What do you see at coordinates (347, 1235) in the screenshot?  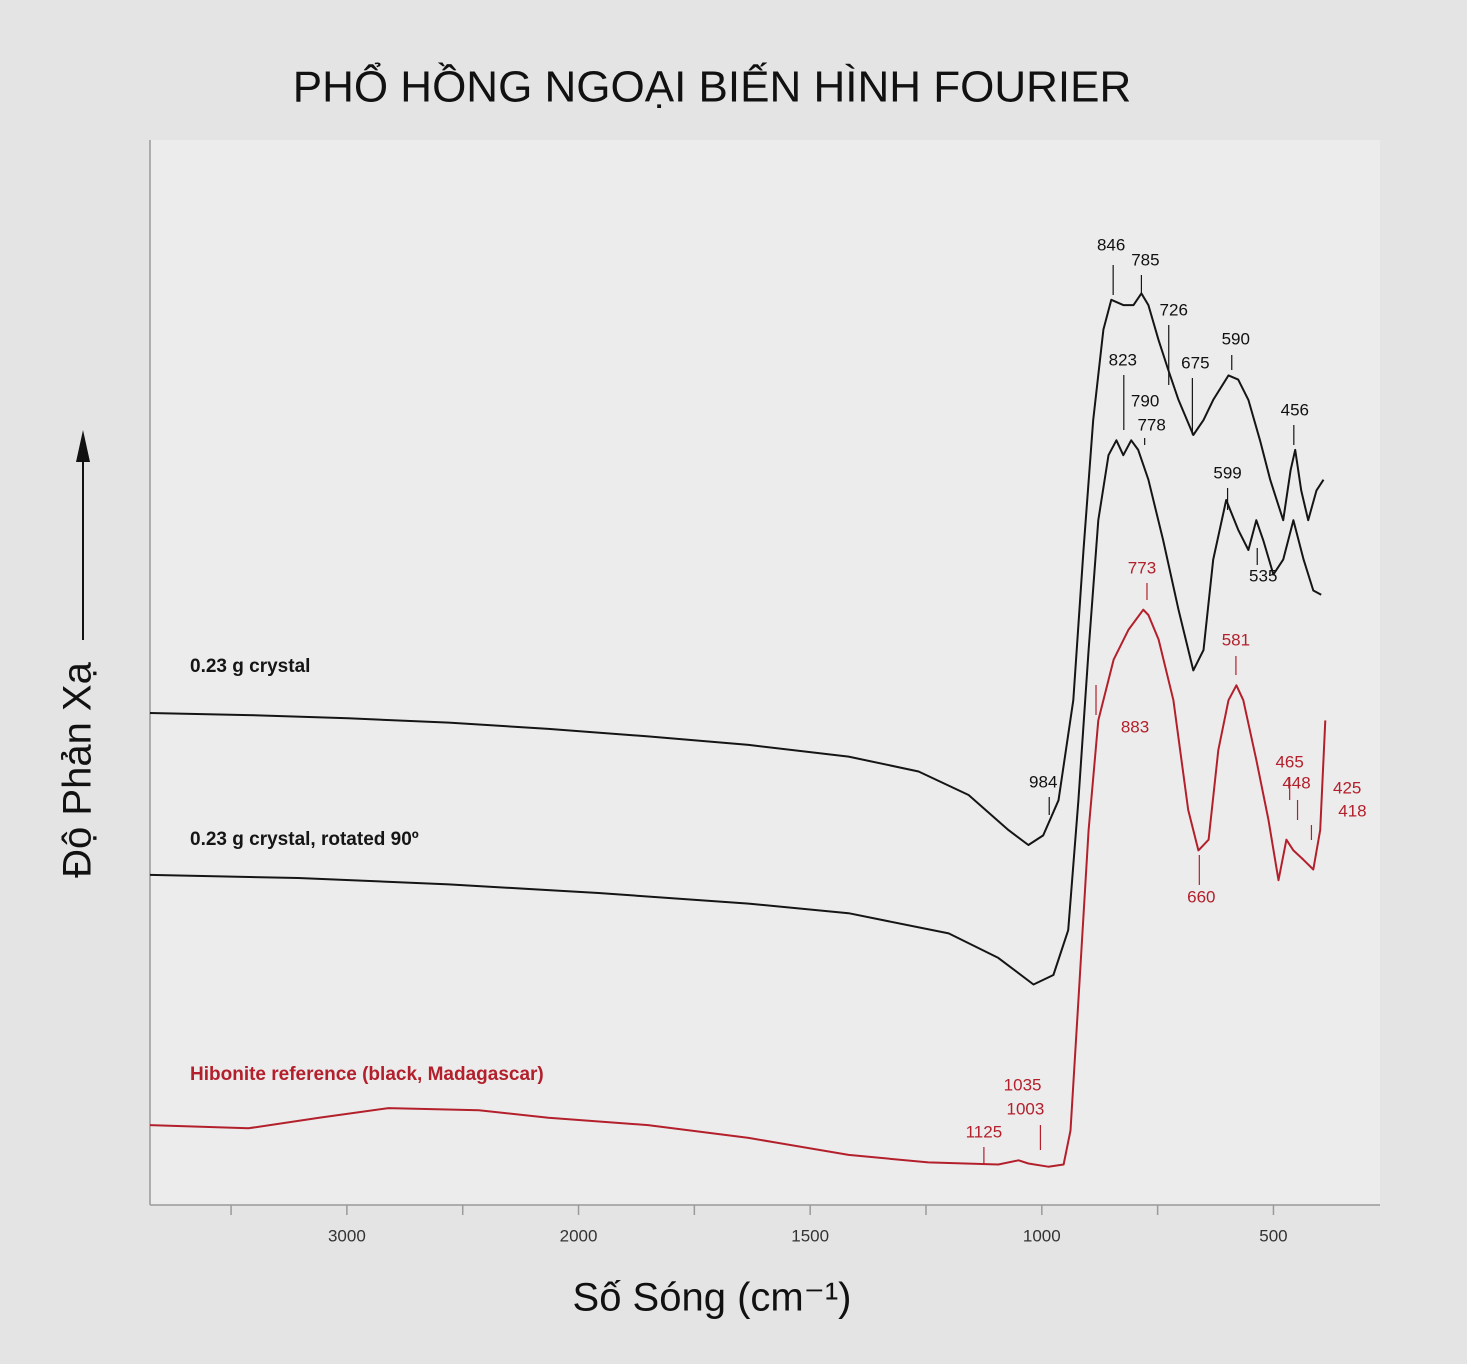 I see `x-tick-label: 3000` at bounding box center [347, 1235].